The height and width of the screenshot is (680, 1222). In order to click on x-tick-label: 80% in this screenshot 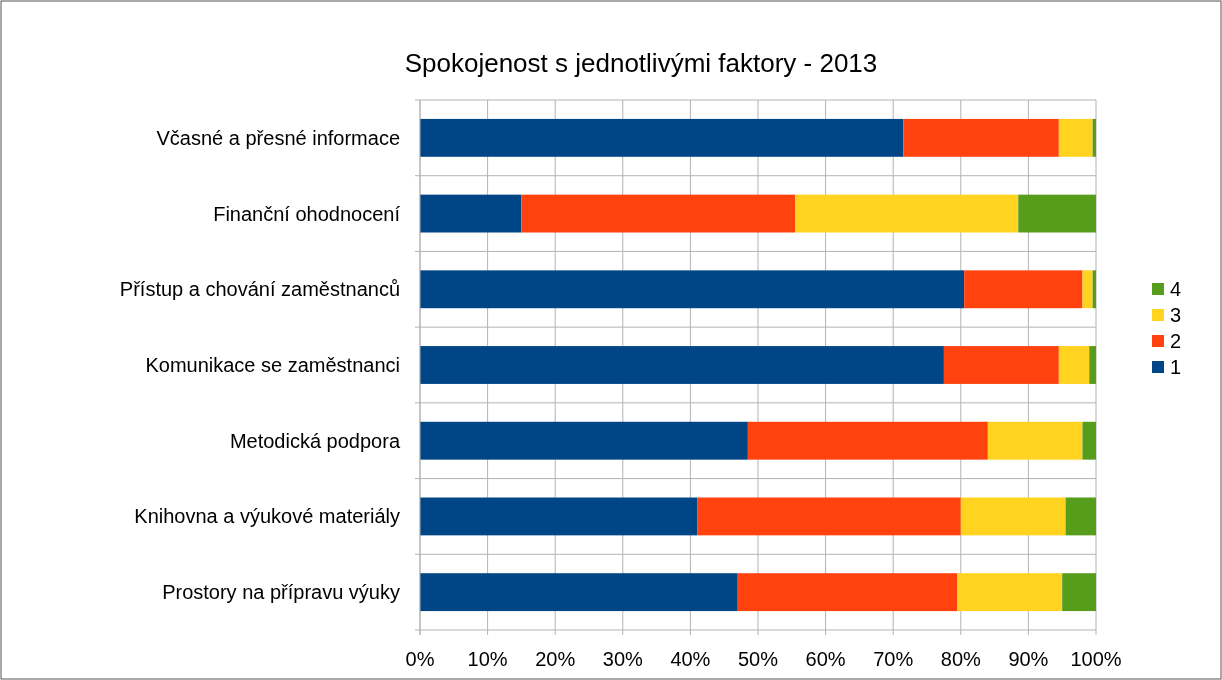, I will do `click(961, 659)`.